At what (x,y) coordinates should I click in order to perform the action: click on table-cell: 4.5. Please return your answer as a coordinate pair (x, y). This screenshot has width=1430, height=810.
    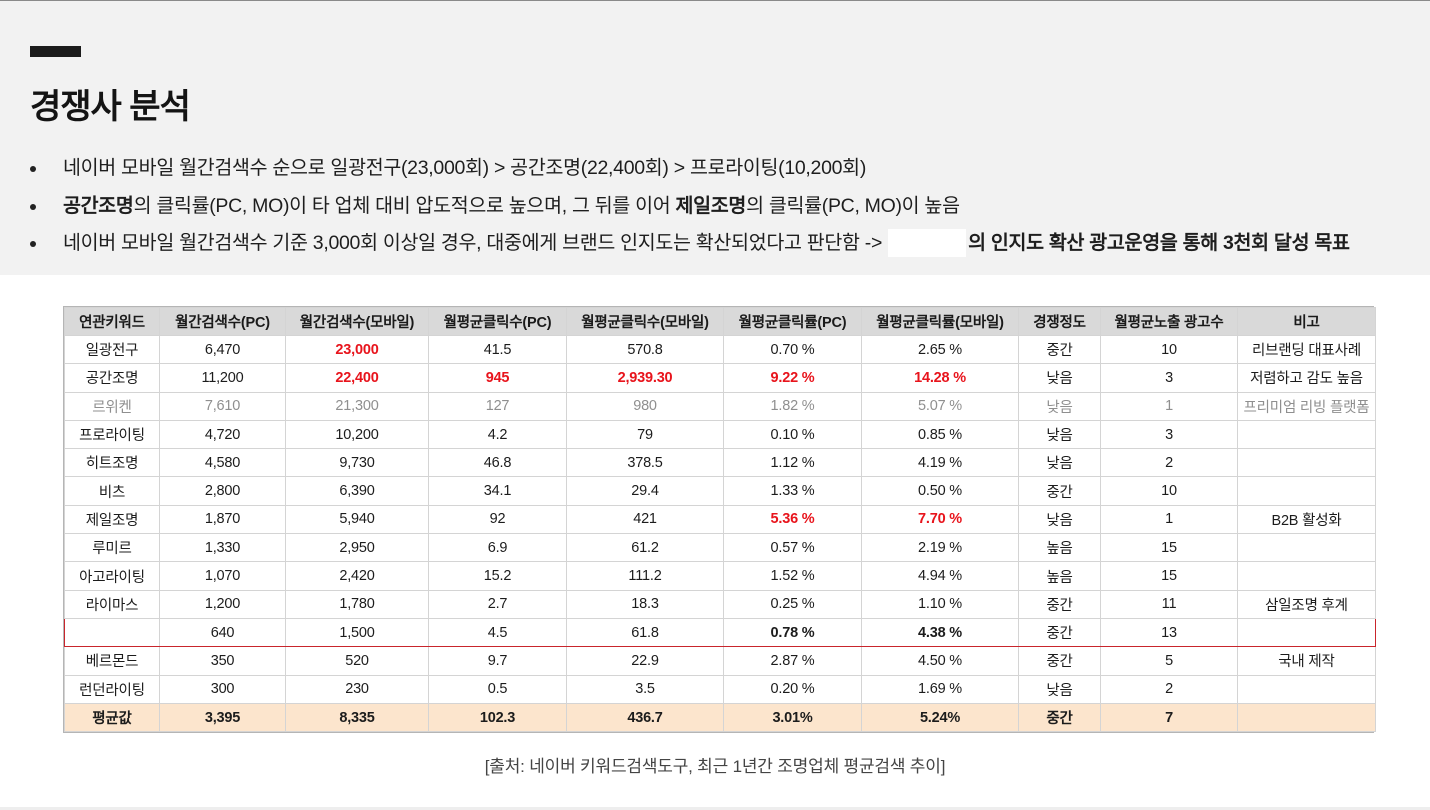
    Looking at the image, I should click on (497, 632).